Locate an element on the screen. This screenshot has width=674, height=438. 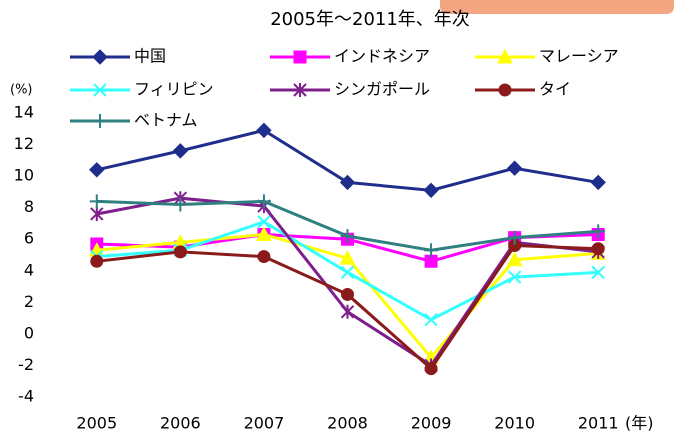
y-tick-label: 8 is located at coordinates (29, 206).